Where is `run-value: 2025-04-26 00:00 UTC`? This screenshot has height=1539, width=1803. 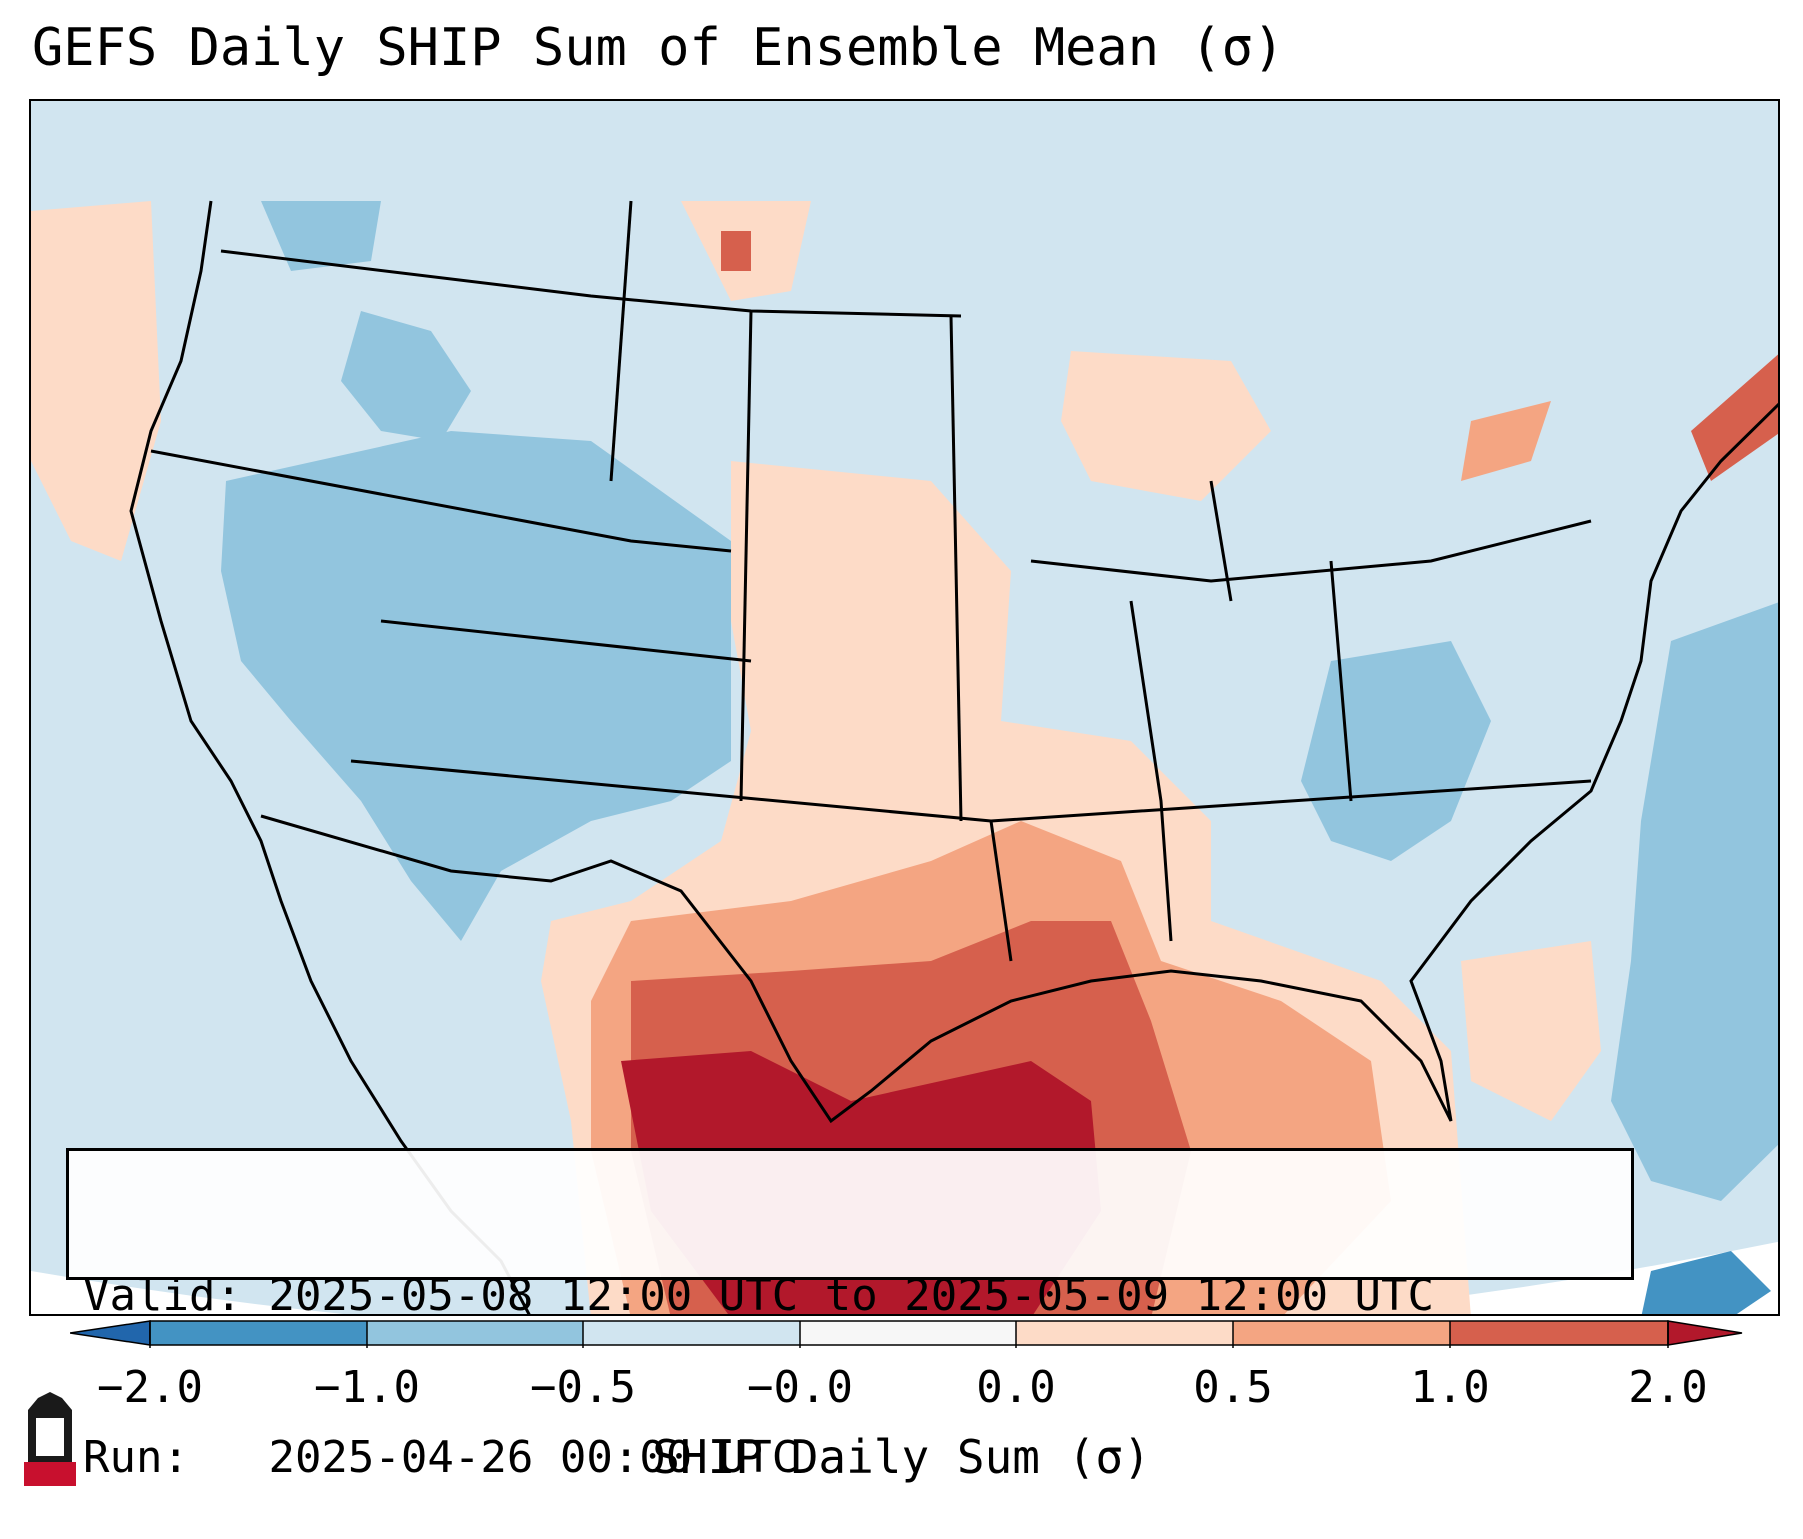
run-value: 2025-04-26 00:00 UTC is located at coordinates (533, 1457).